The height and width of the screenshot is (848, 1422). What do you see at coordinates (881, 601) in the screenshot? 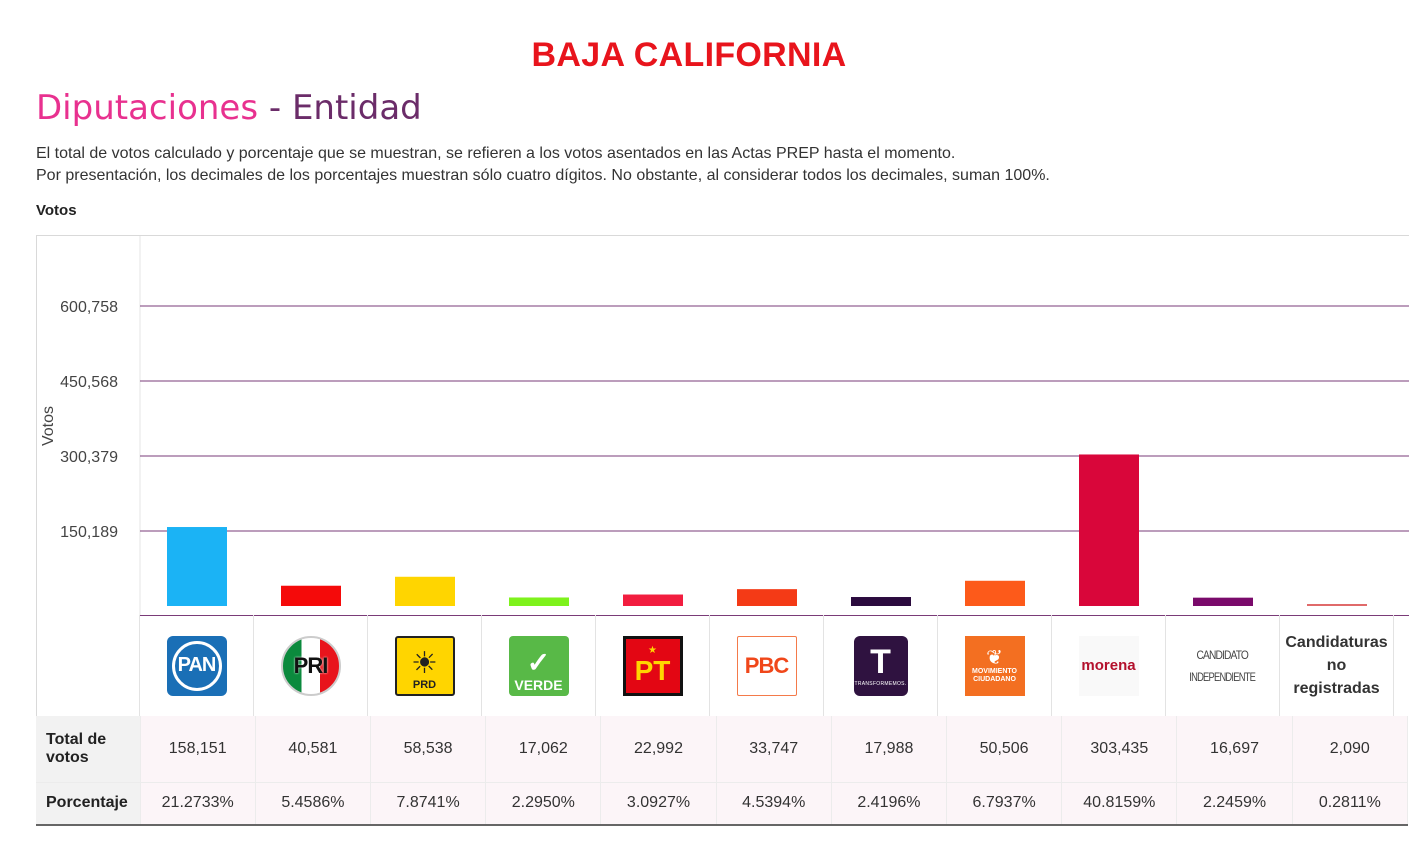
I see `bar-transformemos` at bounding box center [881, 601].